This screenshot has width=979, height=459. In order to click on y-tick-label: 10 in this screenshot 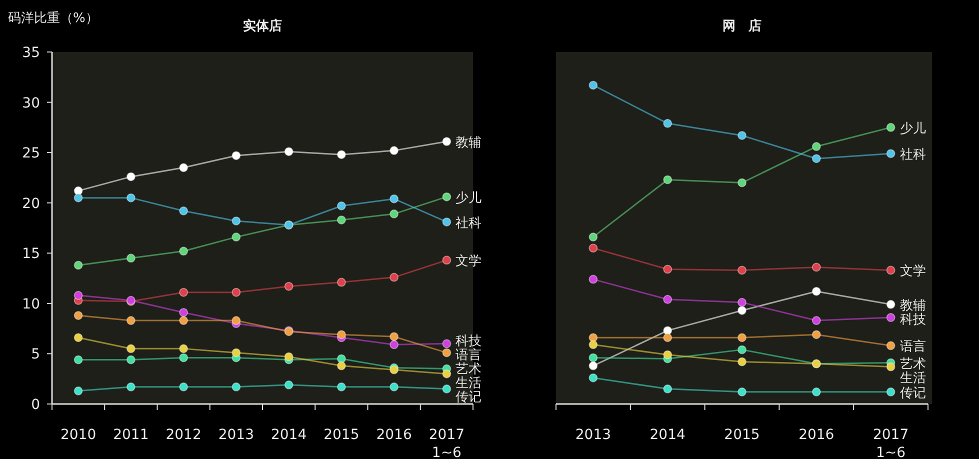, I will do `click(31, 304)`.